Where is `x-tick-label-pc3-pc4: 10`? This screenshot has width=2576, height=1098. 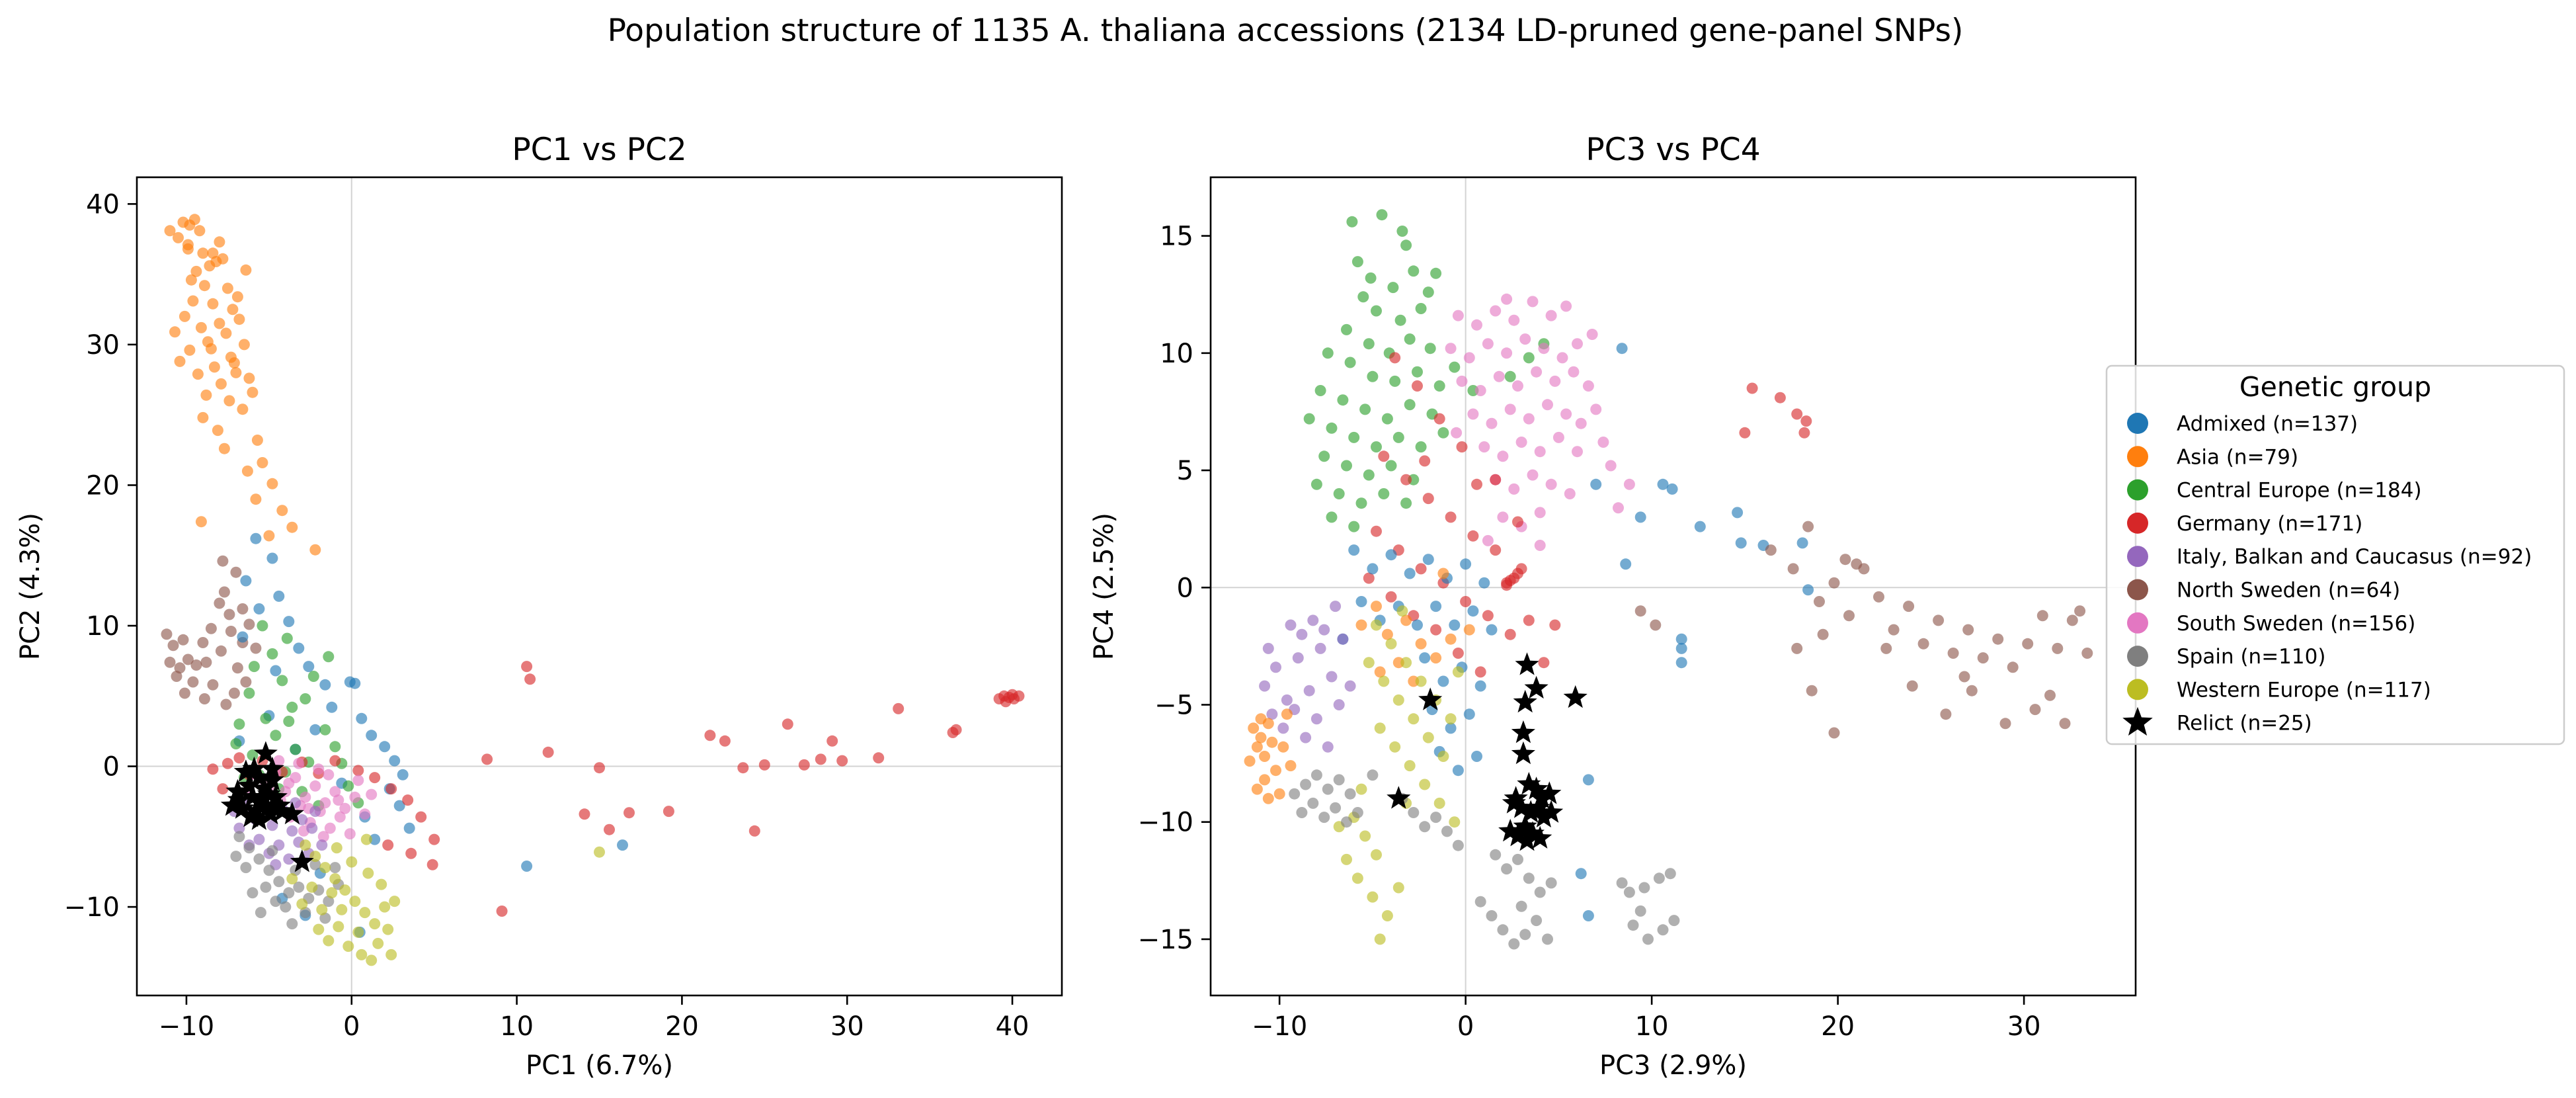 x-tick-label-pc3-pc4: 10 is located at coordinates (1652, 1026).